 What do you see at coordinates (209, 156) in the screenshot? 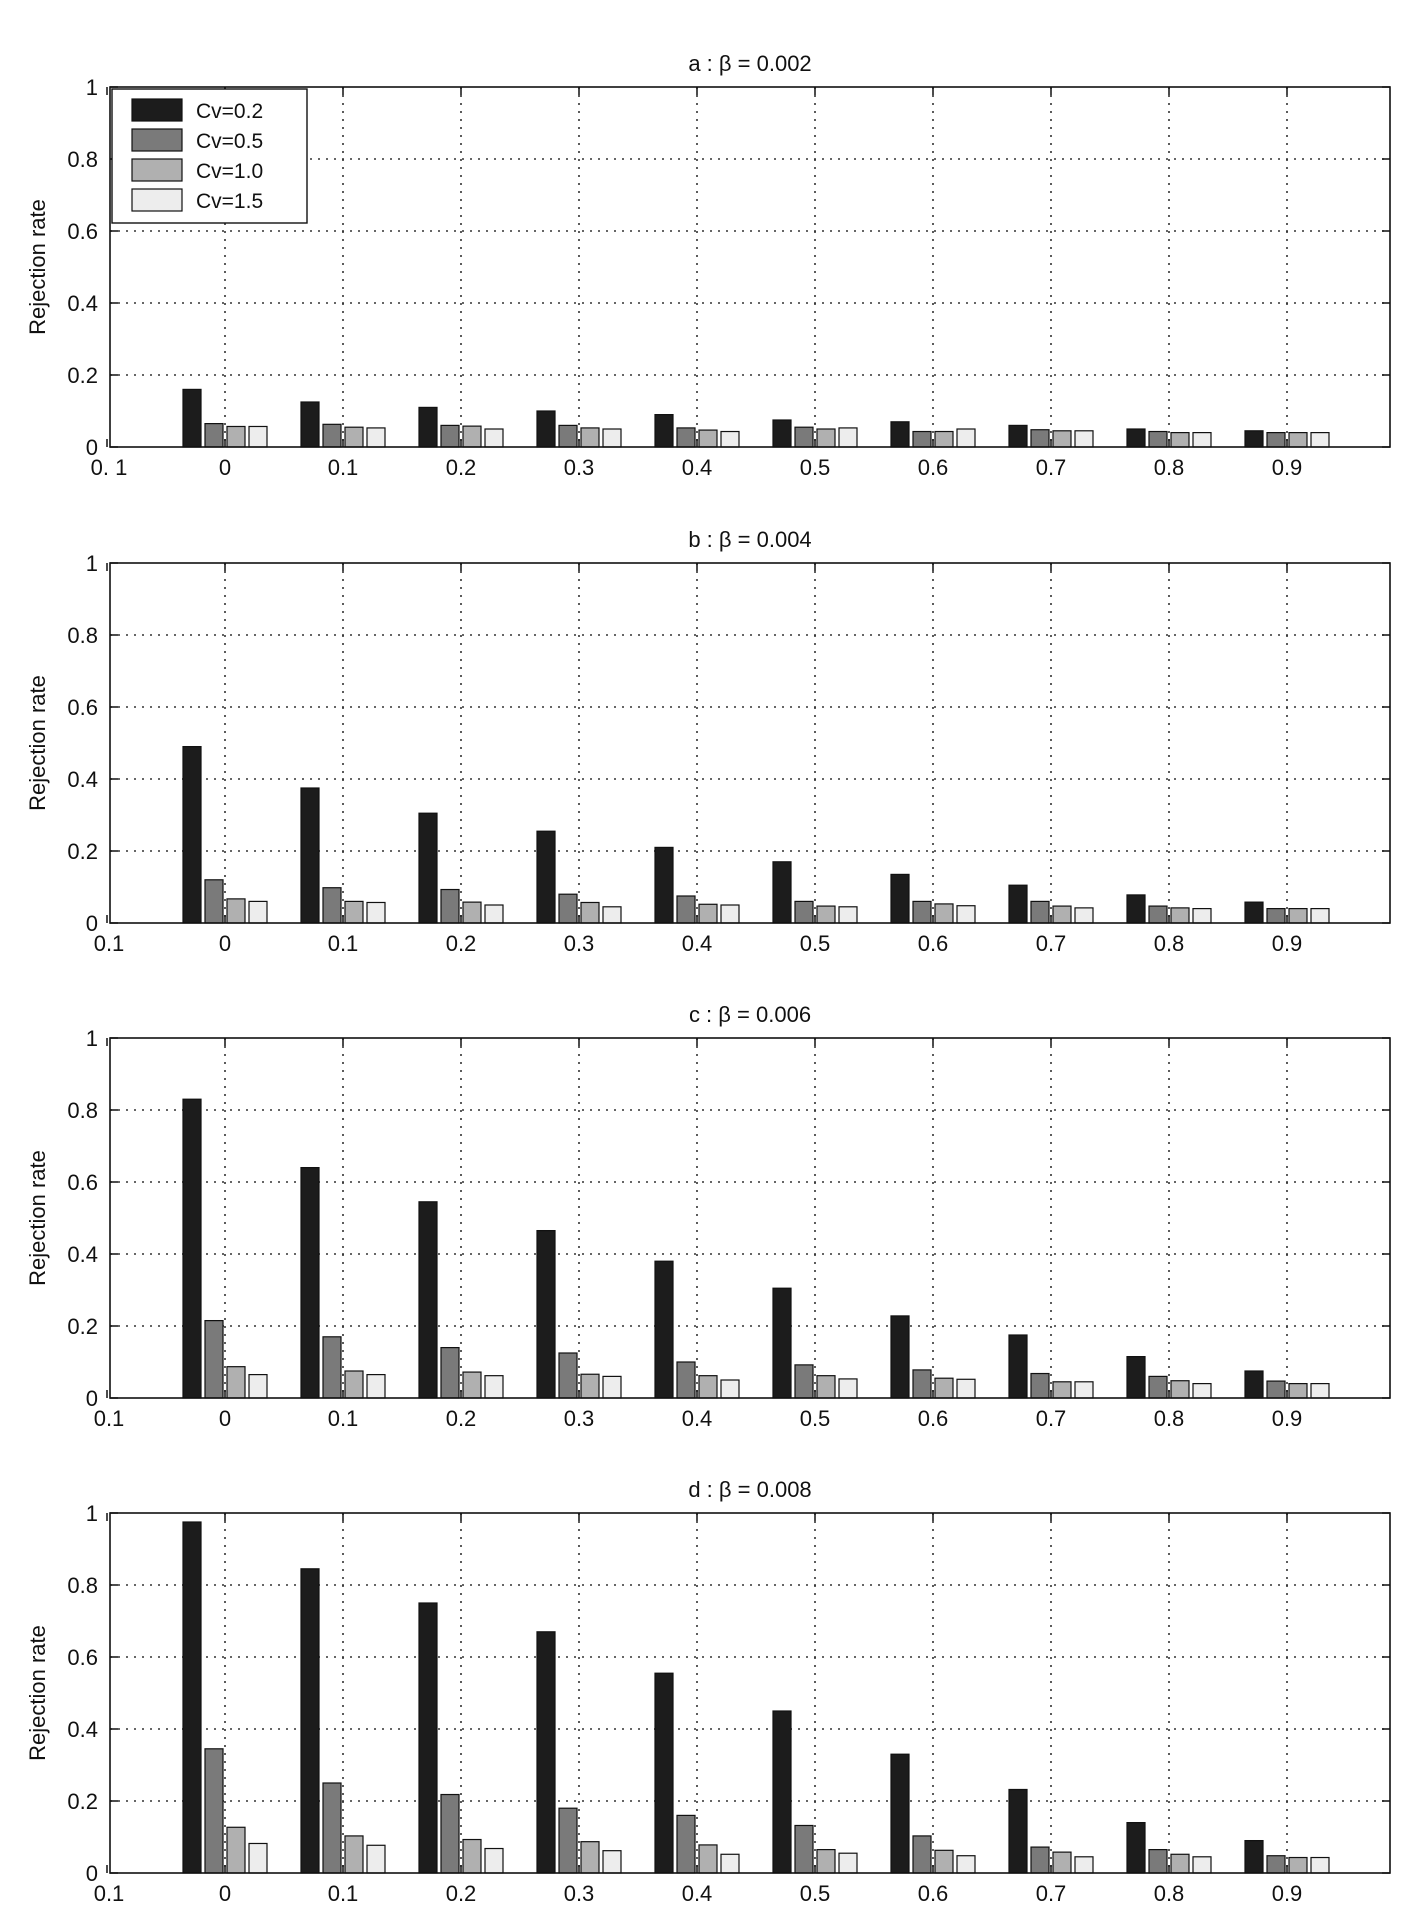
I see `legend: Cv=0.2 Cv=0.5 Cv=1.0 Cv=1.5` at bounding box center [209, 156].